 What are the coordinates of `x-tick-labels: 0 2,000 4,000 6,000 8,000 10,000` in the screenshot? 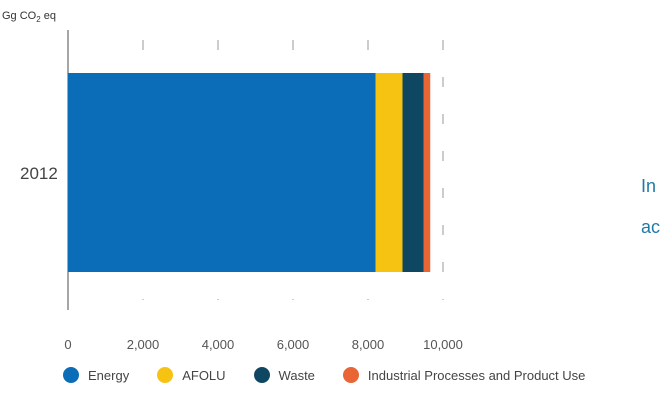 It's located at (263, 344).